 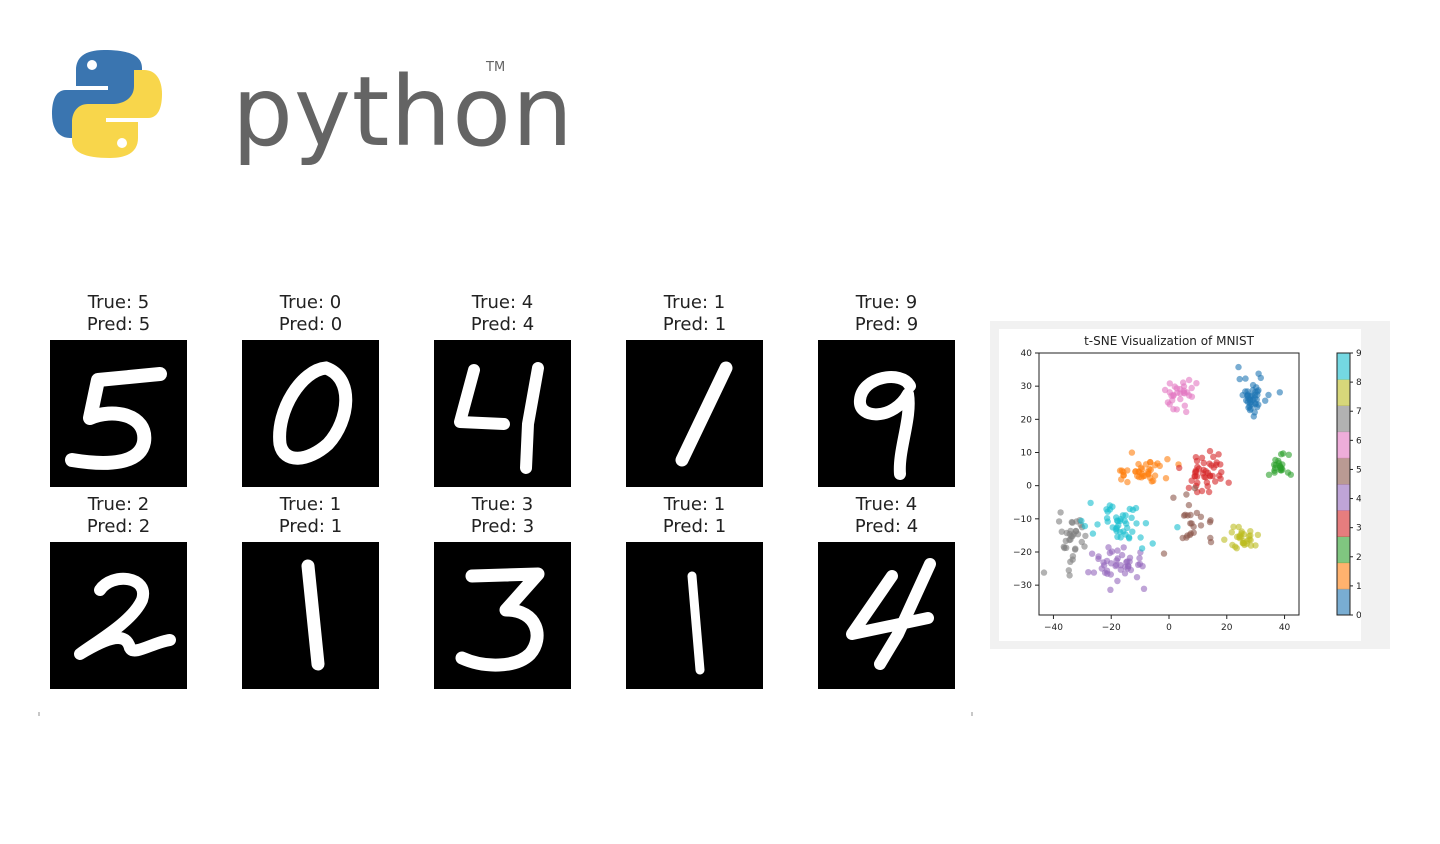 What do you see at coordinates (1358, 616) in the screenshot?
I see `colorbar-tick-label: 0` at bounding box center [1358, 616].